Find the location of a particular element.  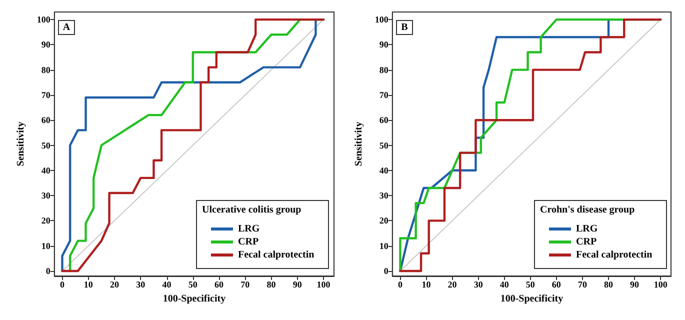

annotation: B is located at coordinates (404, 27).